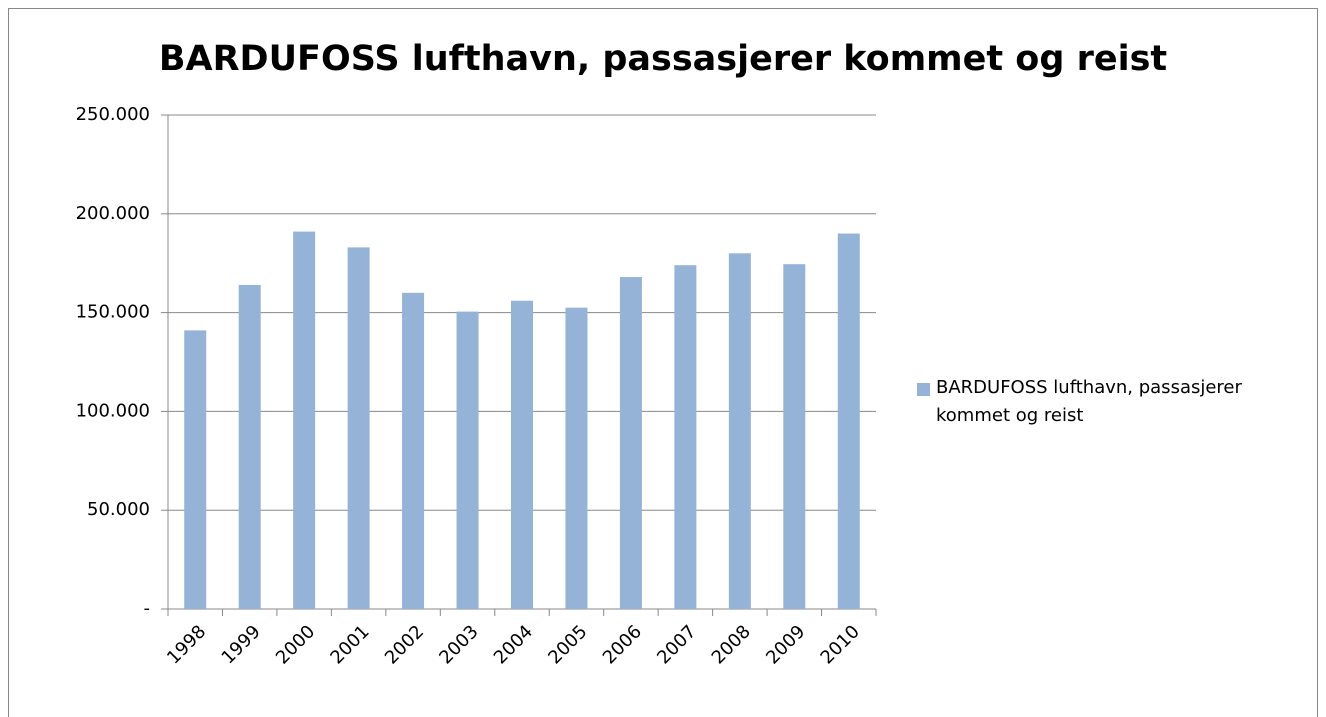 This screenshot has width=1326, height=717. Describe the element at coordinates (513, 644) in the screenshot. I see `x-tick-label: 2004` at that location.